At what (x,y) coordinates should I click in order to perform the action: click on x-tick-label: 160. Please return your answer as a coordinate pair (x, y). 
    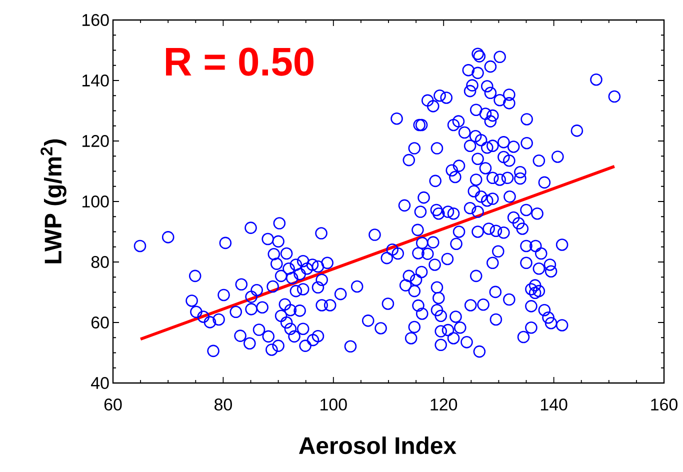
    Looking at the image, I should click on (664, 404).